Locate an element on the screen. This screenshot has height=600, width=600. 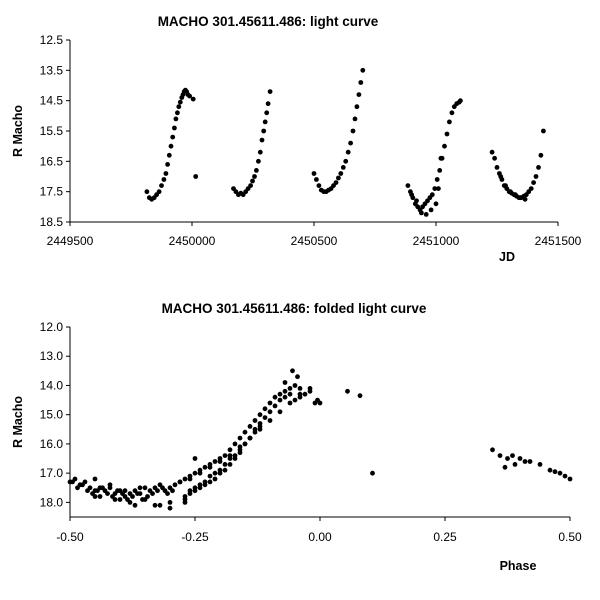
y-tick-label: 15.0 is located at coordinates (52, 415).